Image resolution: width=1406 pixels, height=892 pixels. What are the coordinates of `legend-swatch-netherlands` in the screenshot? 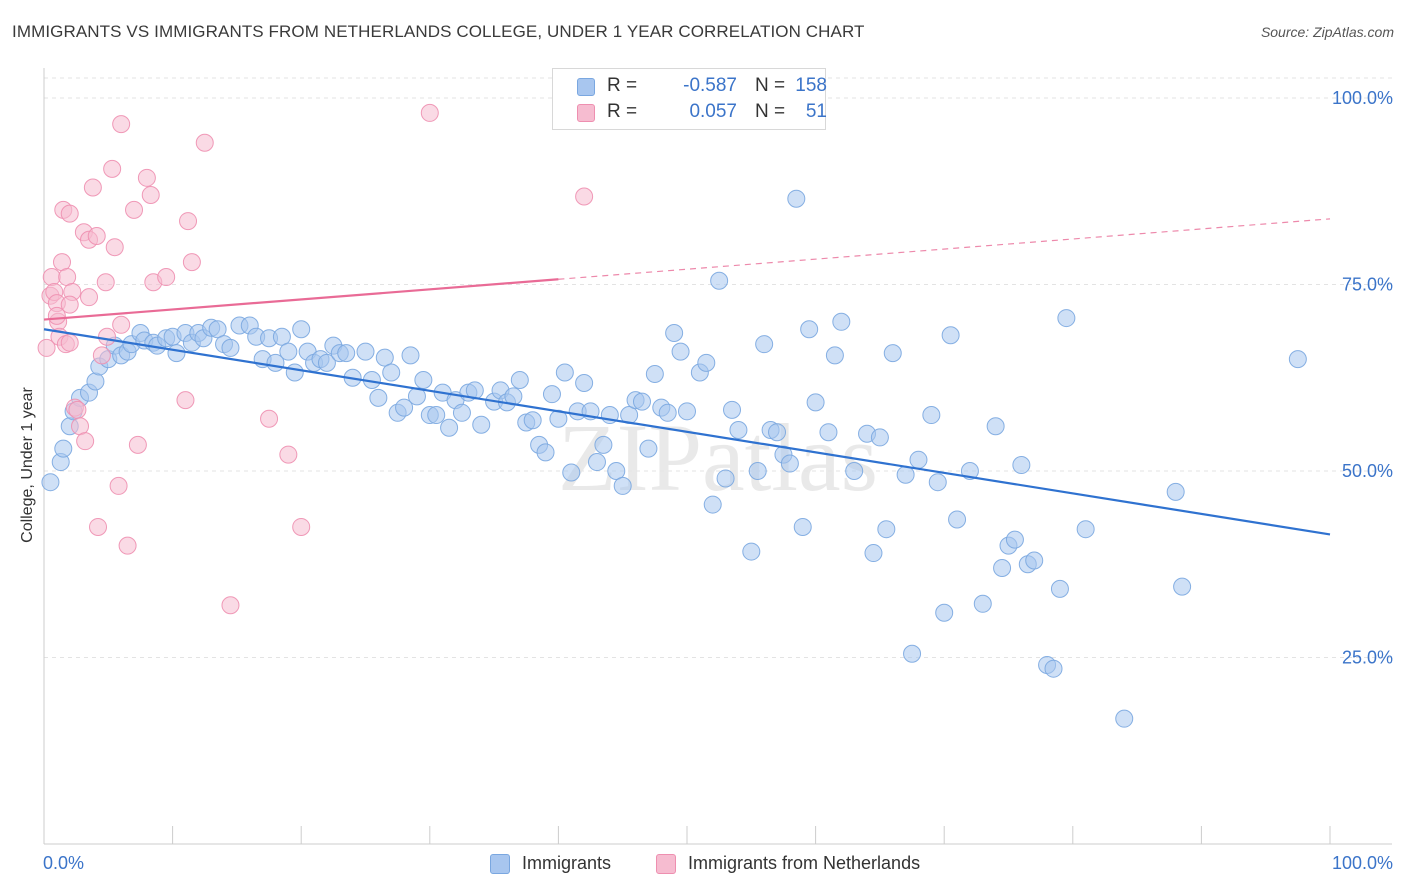 It's located at (586, 113).